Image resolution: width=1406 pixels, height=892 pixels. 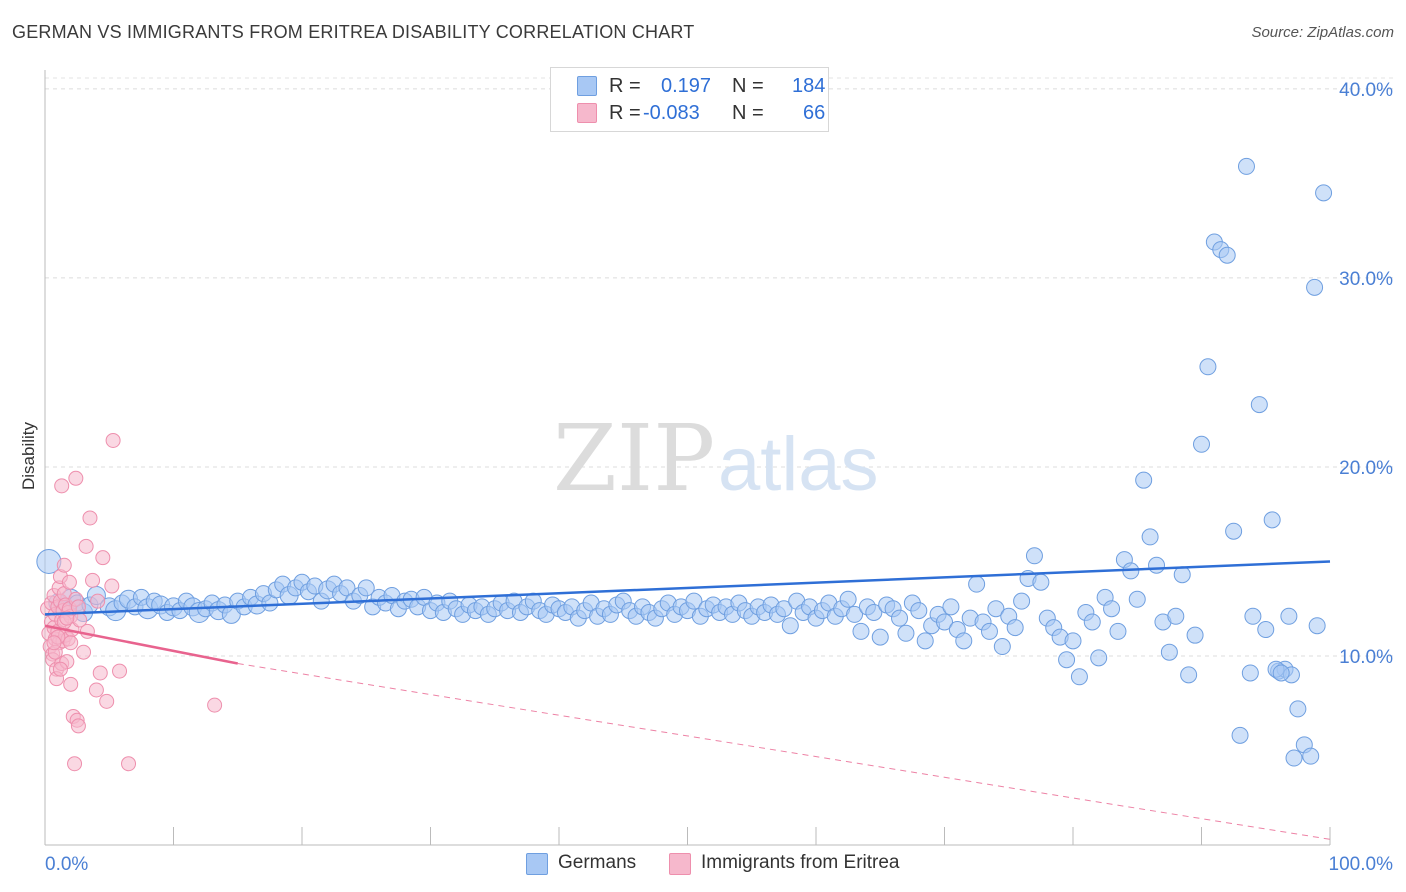 What do you see at coordinates (1366, 657) in the screenshot?
I see `y-tick-label: 10.0%` at bounding box center [1366, 657].